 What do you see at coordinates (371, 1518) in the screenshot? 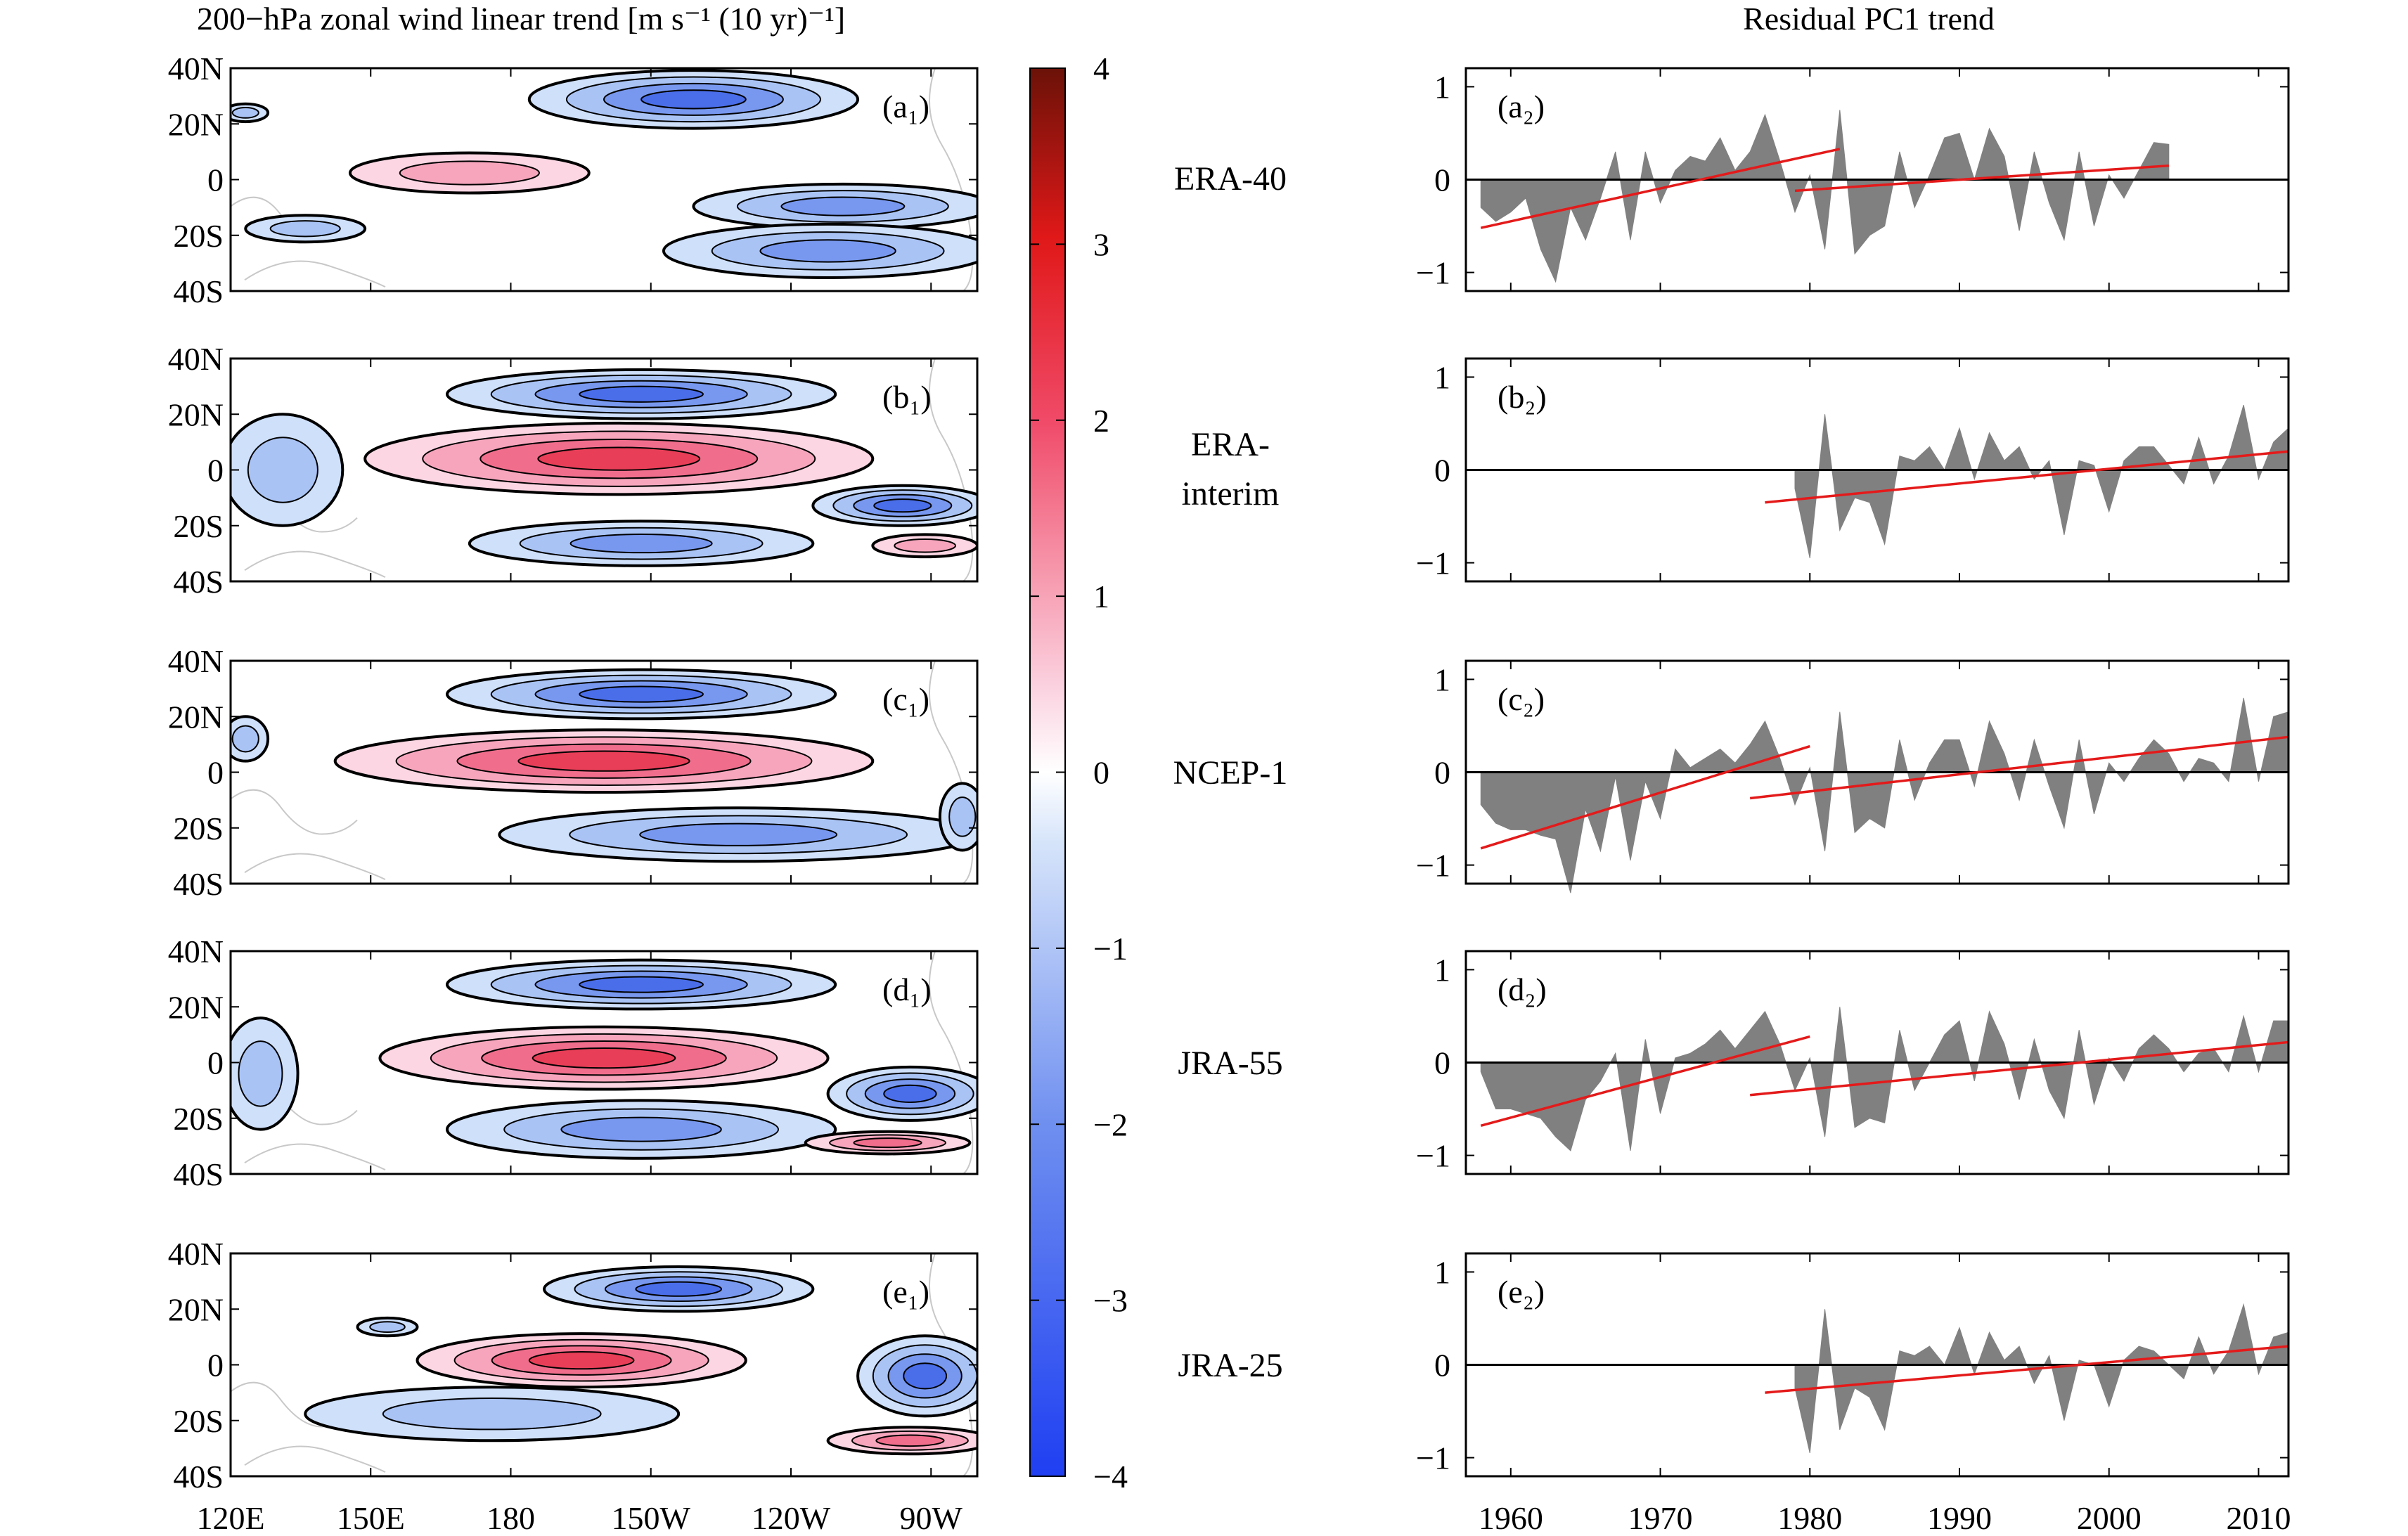
I see `lon-tick-label: 150E` at bounding box center [371, 1518].